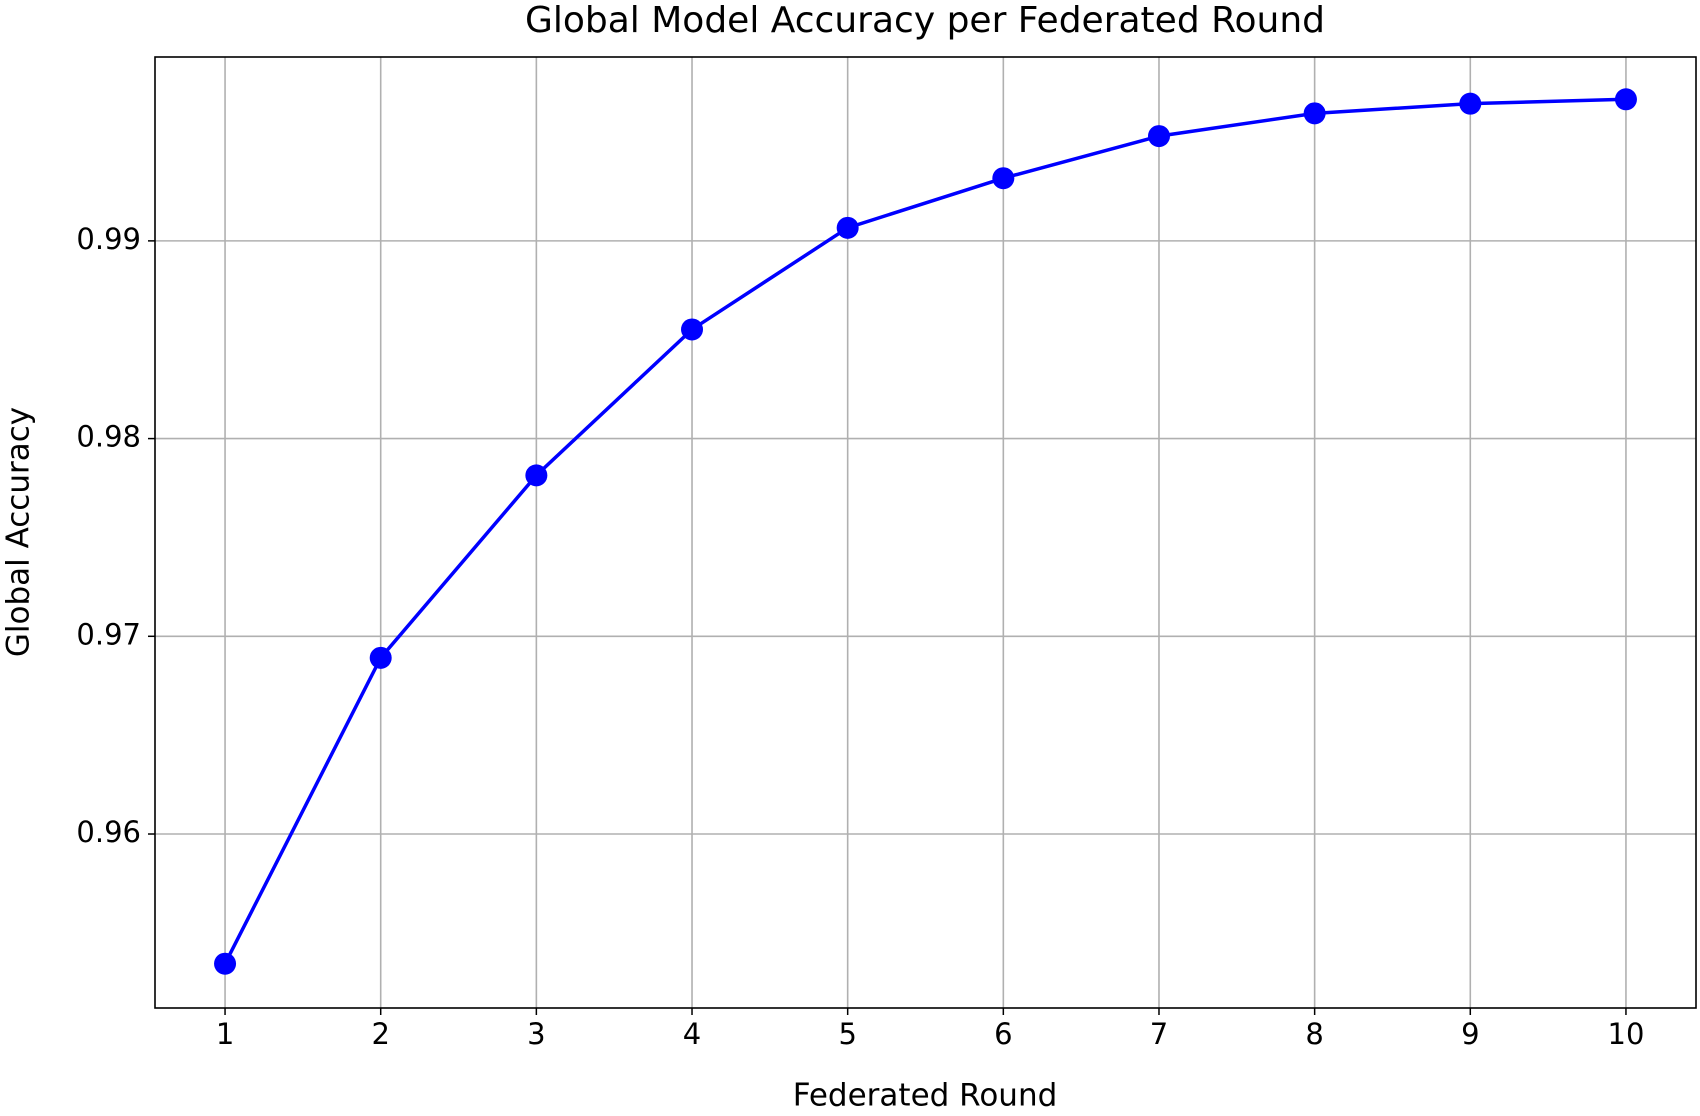  What do you see at coordinates (1470, 1034) in the screenshot?
I see `x-tick-label: 9` at bounding box center [1470, 1034].